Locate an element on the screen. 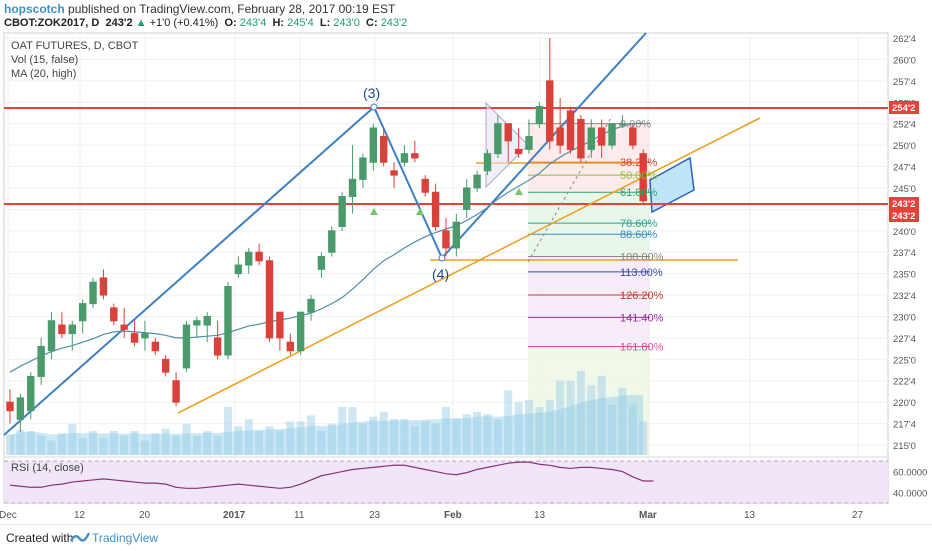 This screenshot has height=551, width=932. price-tick-label: 220'0 is located at coordinates (904, 403).